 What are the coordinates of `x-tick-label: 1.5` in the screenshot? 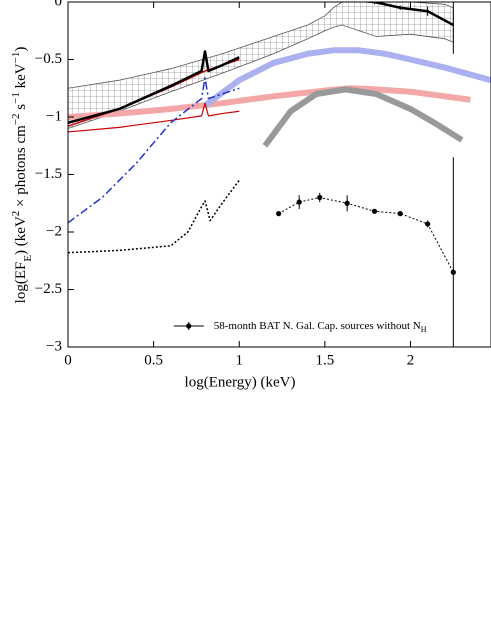 It's located at (325, 360).